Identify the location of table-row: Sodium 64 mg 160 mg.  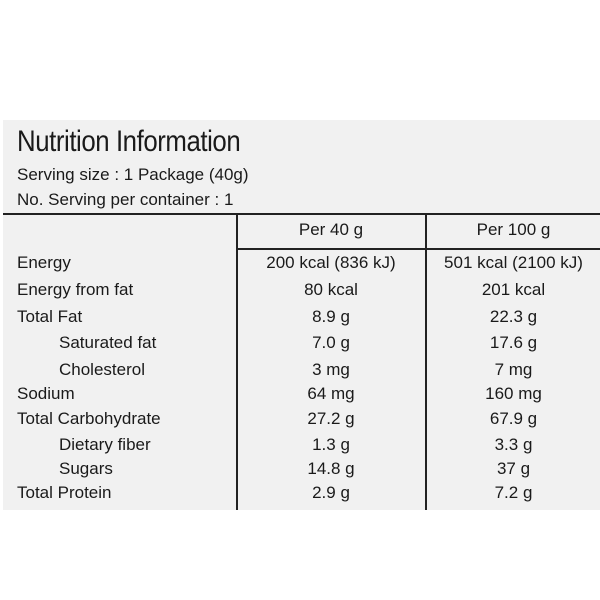
(301, 396).